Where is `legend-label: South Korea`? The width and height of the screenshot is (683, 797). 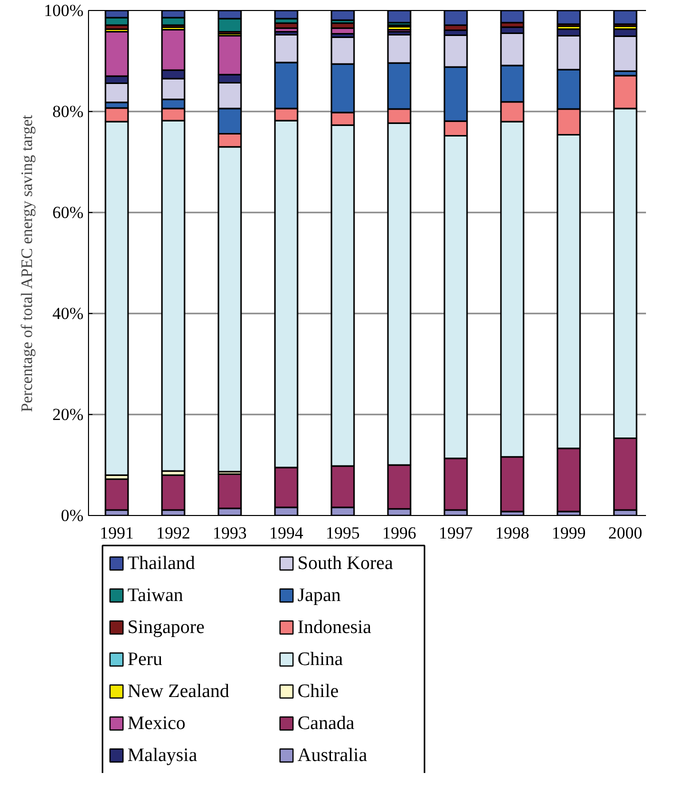 legend-label: South Korea is located at coordinates (346, 563).